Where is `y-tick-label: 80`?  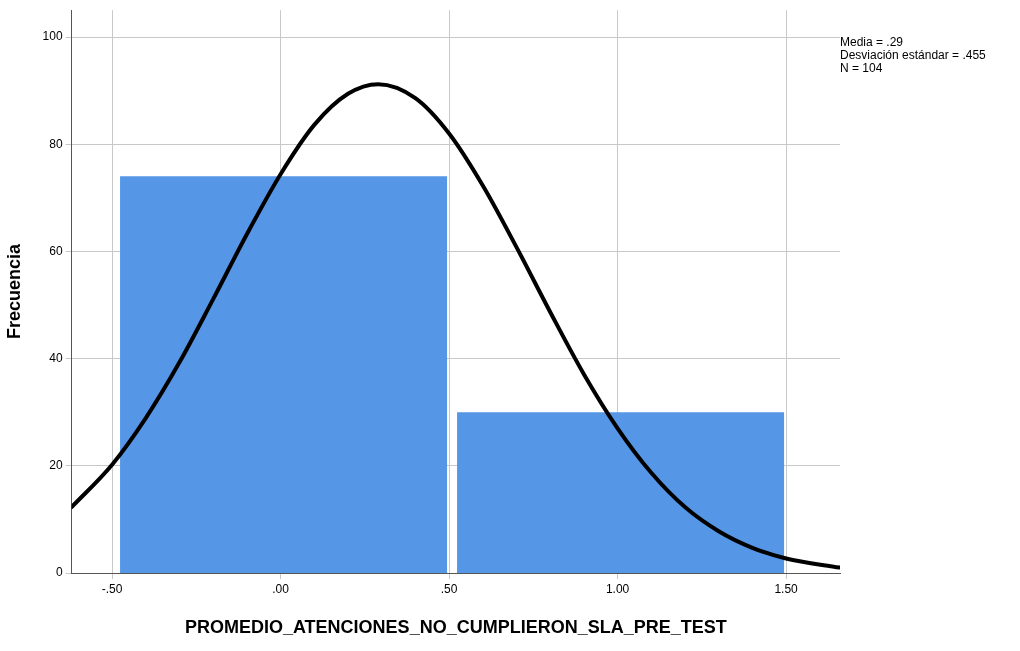
y-tick-label: 80 is located at coordinates (56, 143).